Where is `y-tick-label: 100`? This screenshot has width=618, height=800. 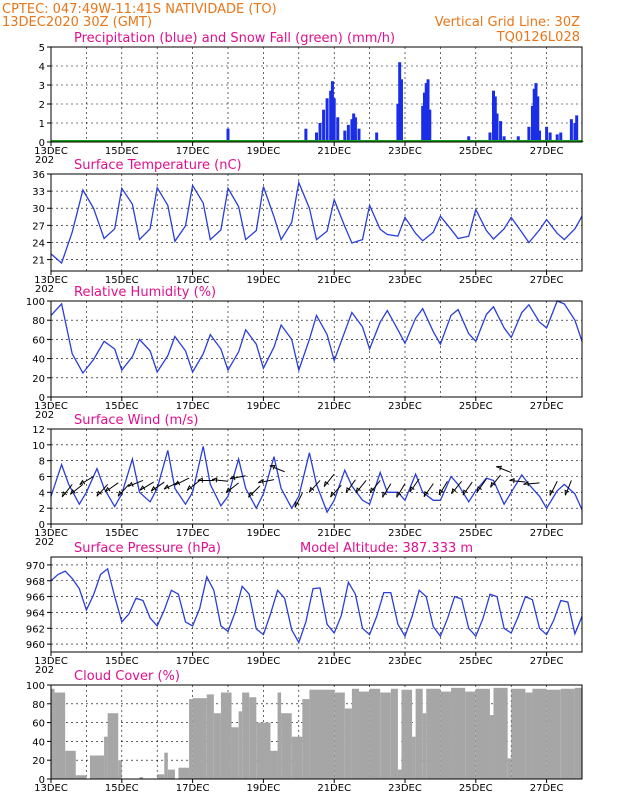 y-tick-label: 100 is located at coordinates (35, 302).